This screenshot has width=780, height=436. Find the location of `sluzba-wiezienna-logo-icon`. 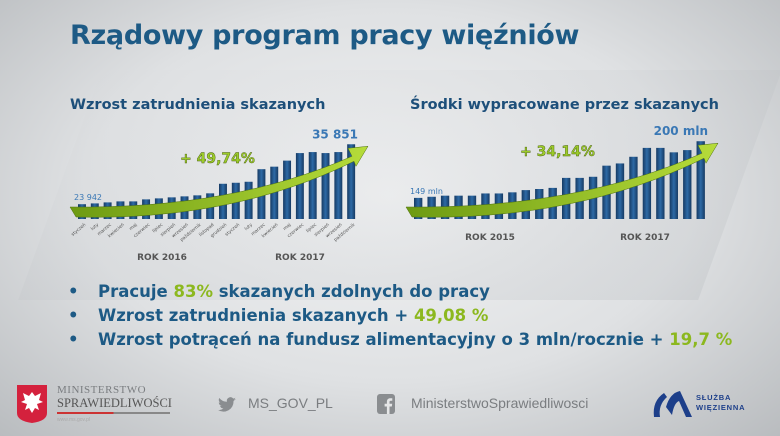

sluzba-wiezienna-logo-icon is located at coordinates (672, 404).